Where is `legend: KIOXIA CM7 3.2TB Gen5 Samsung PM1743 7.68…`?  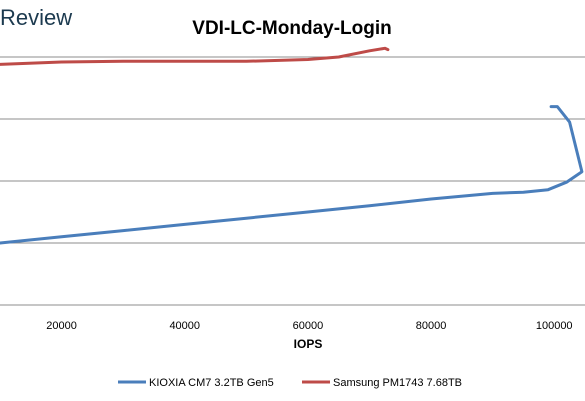
legend: KIOXIA CM7 3.2TB Gen5 Samsung PM1743 7.68… is located at coordinates (290, 383).